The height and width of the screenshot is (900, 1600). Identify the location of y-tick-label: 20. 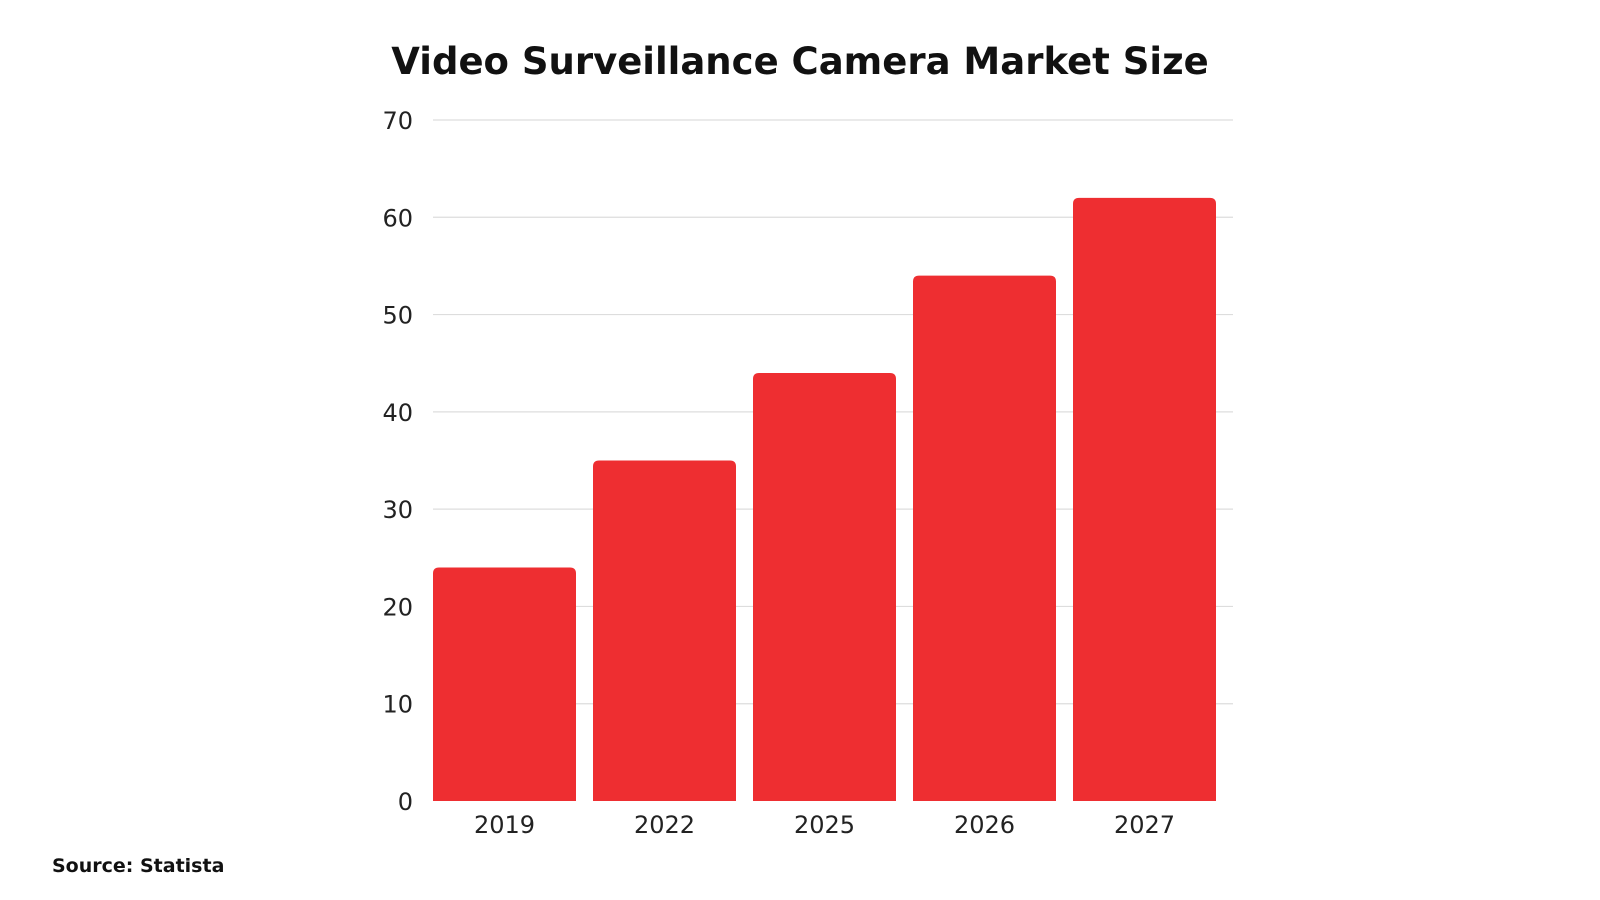
(397, 607).